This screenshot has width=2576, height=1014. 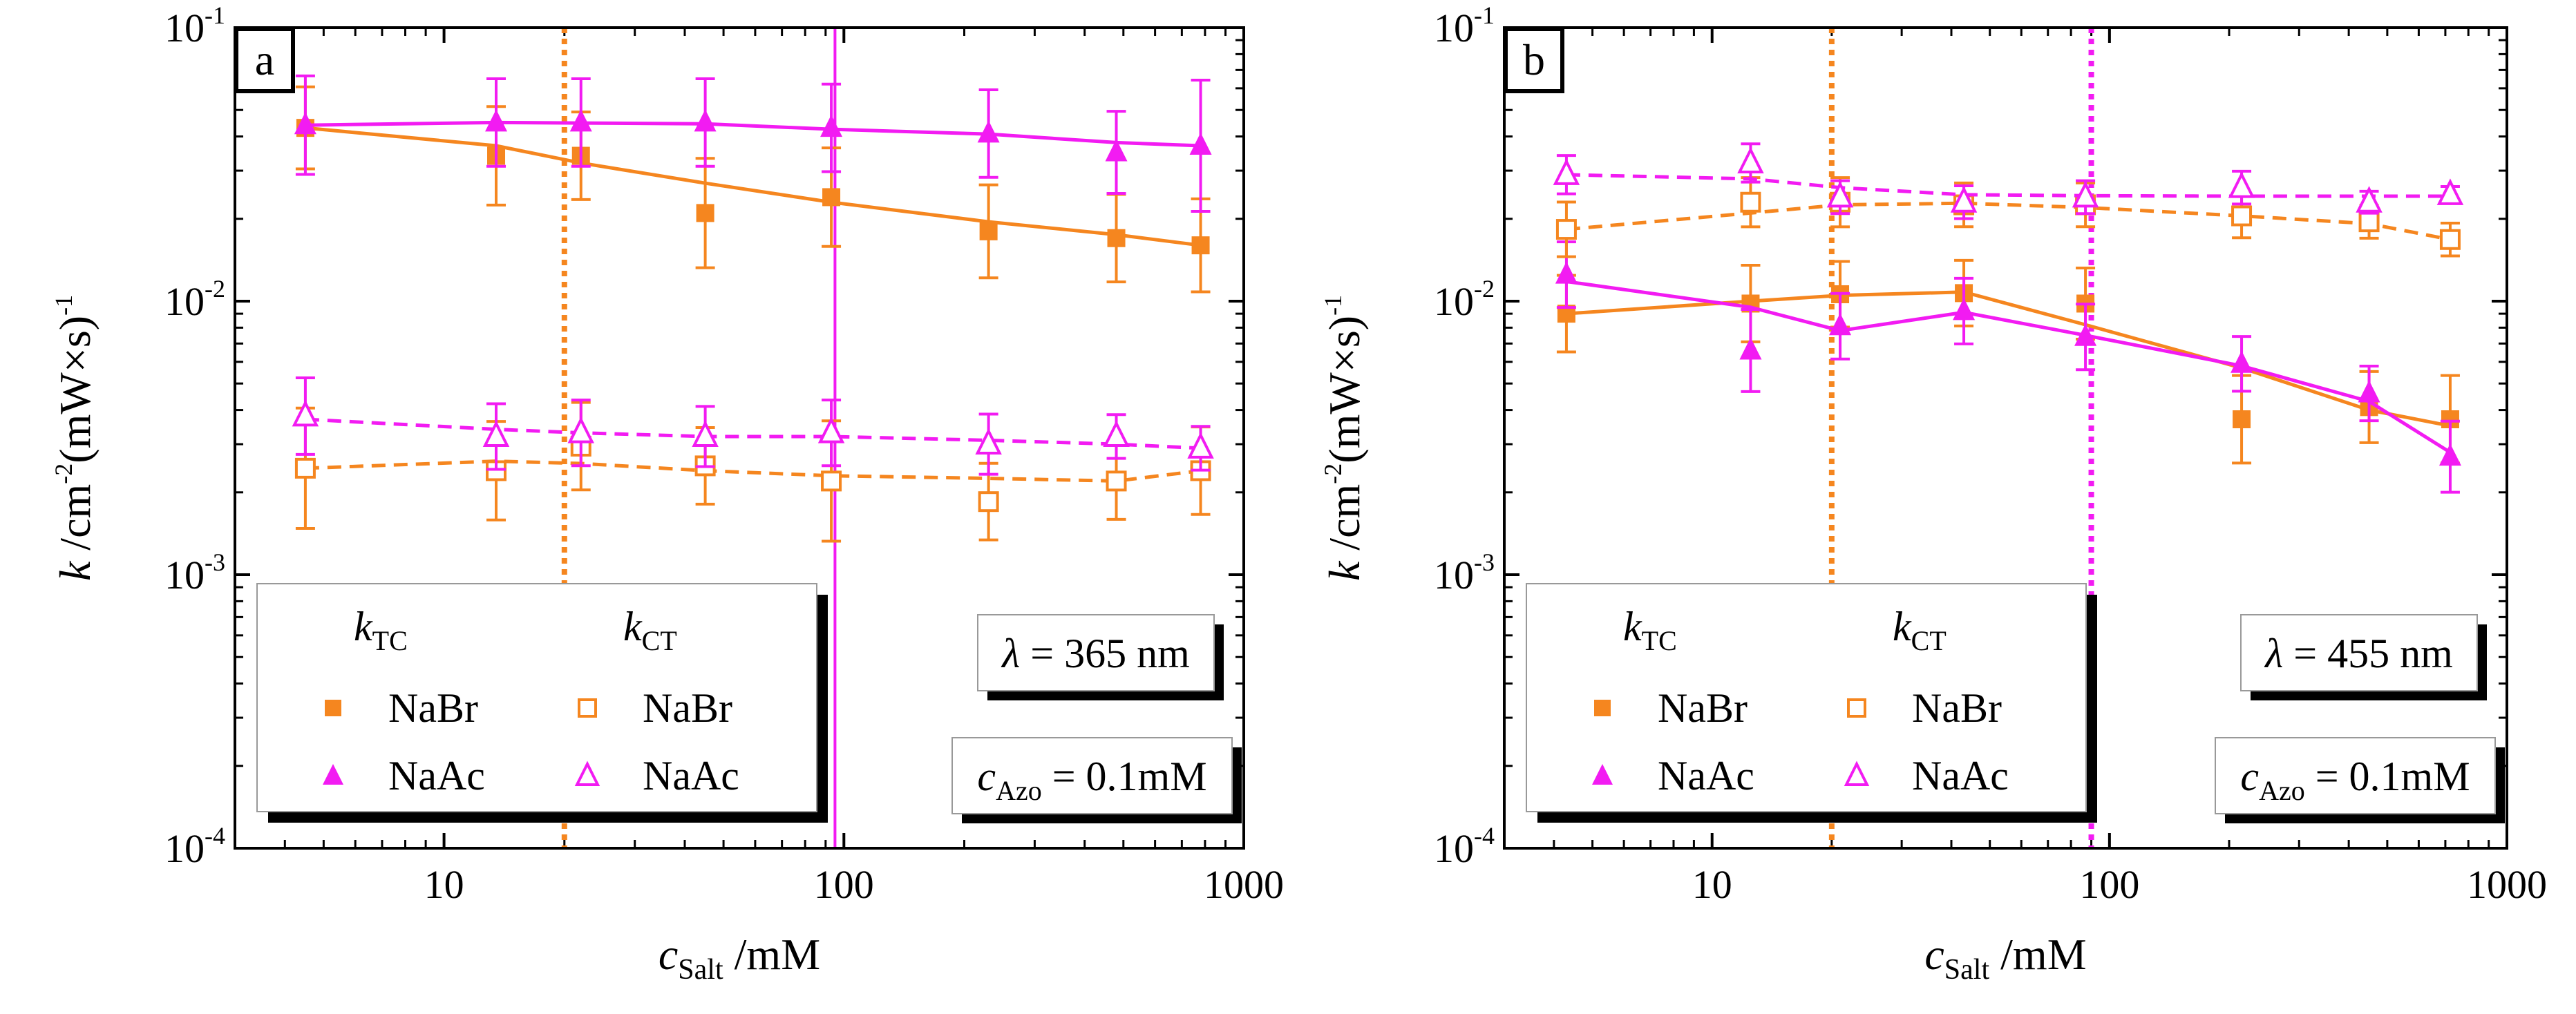 I want to click on panel-label: b, so click(x=1534, y=60).